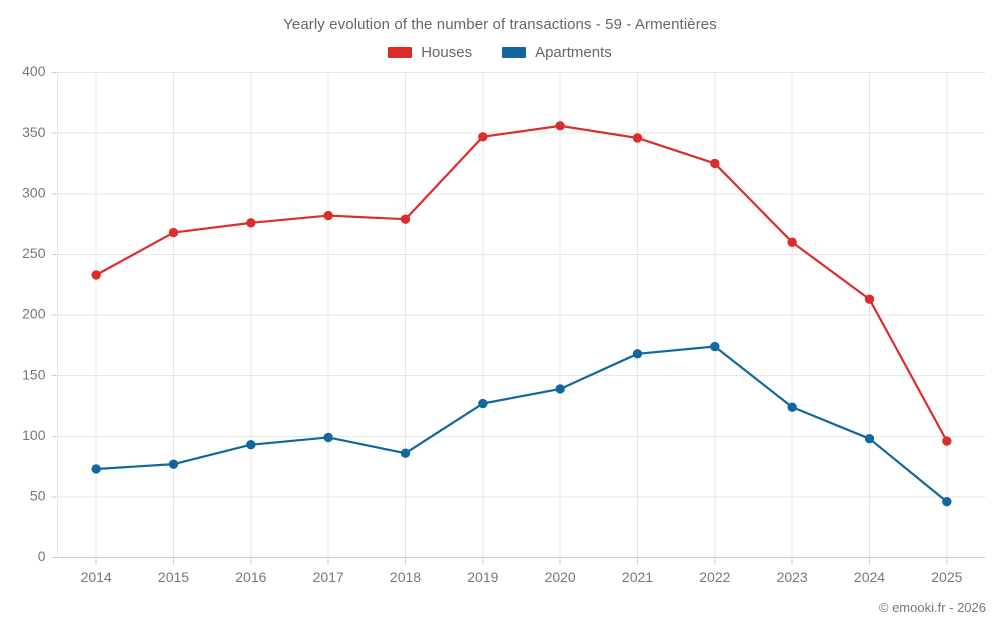 This screenshot has width=1000, height=625. I want to click on legend-swatch-houses, so click(400, 52).